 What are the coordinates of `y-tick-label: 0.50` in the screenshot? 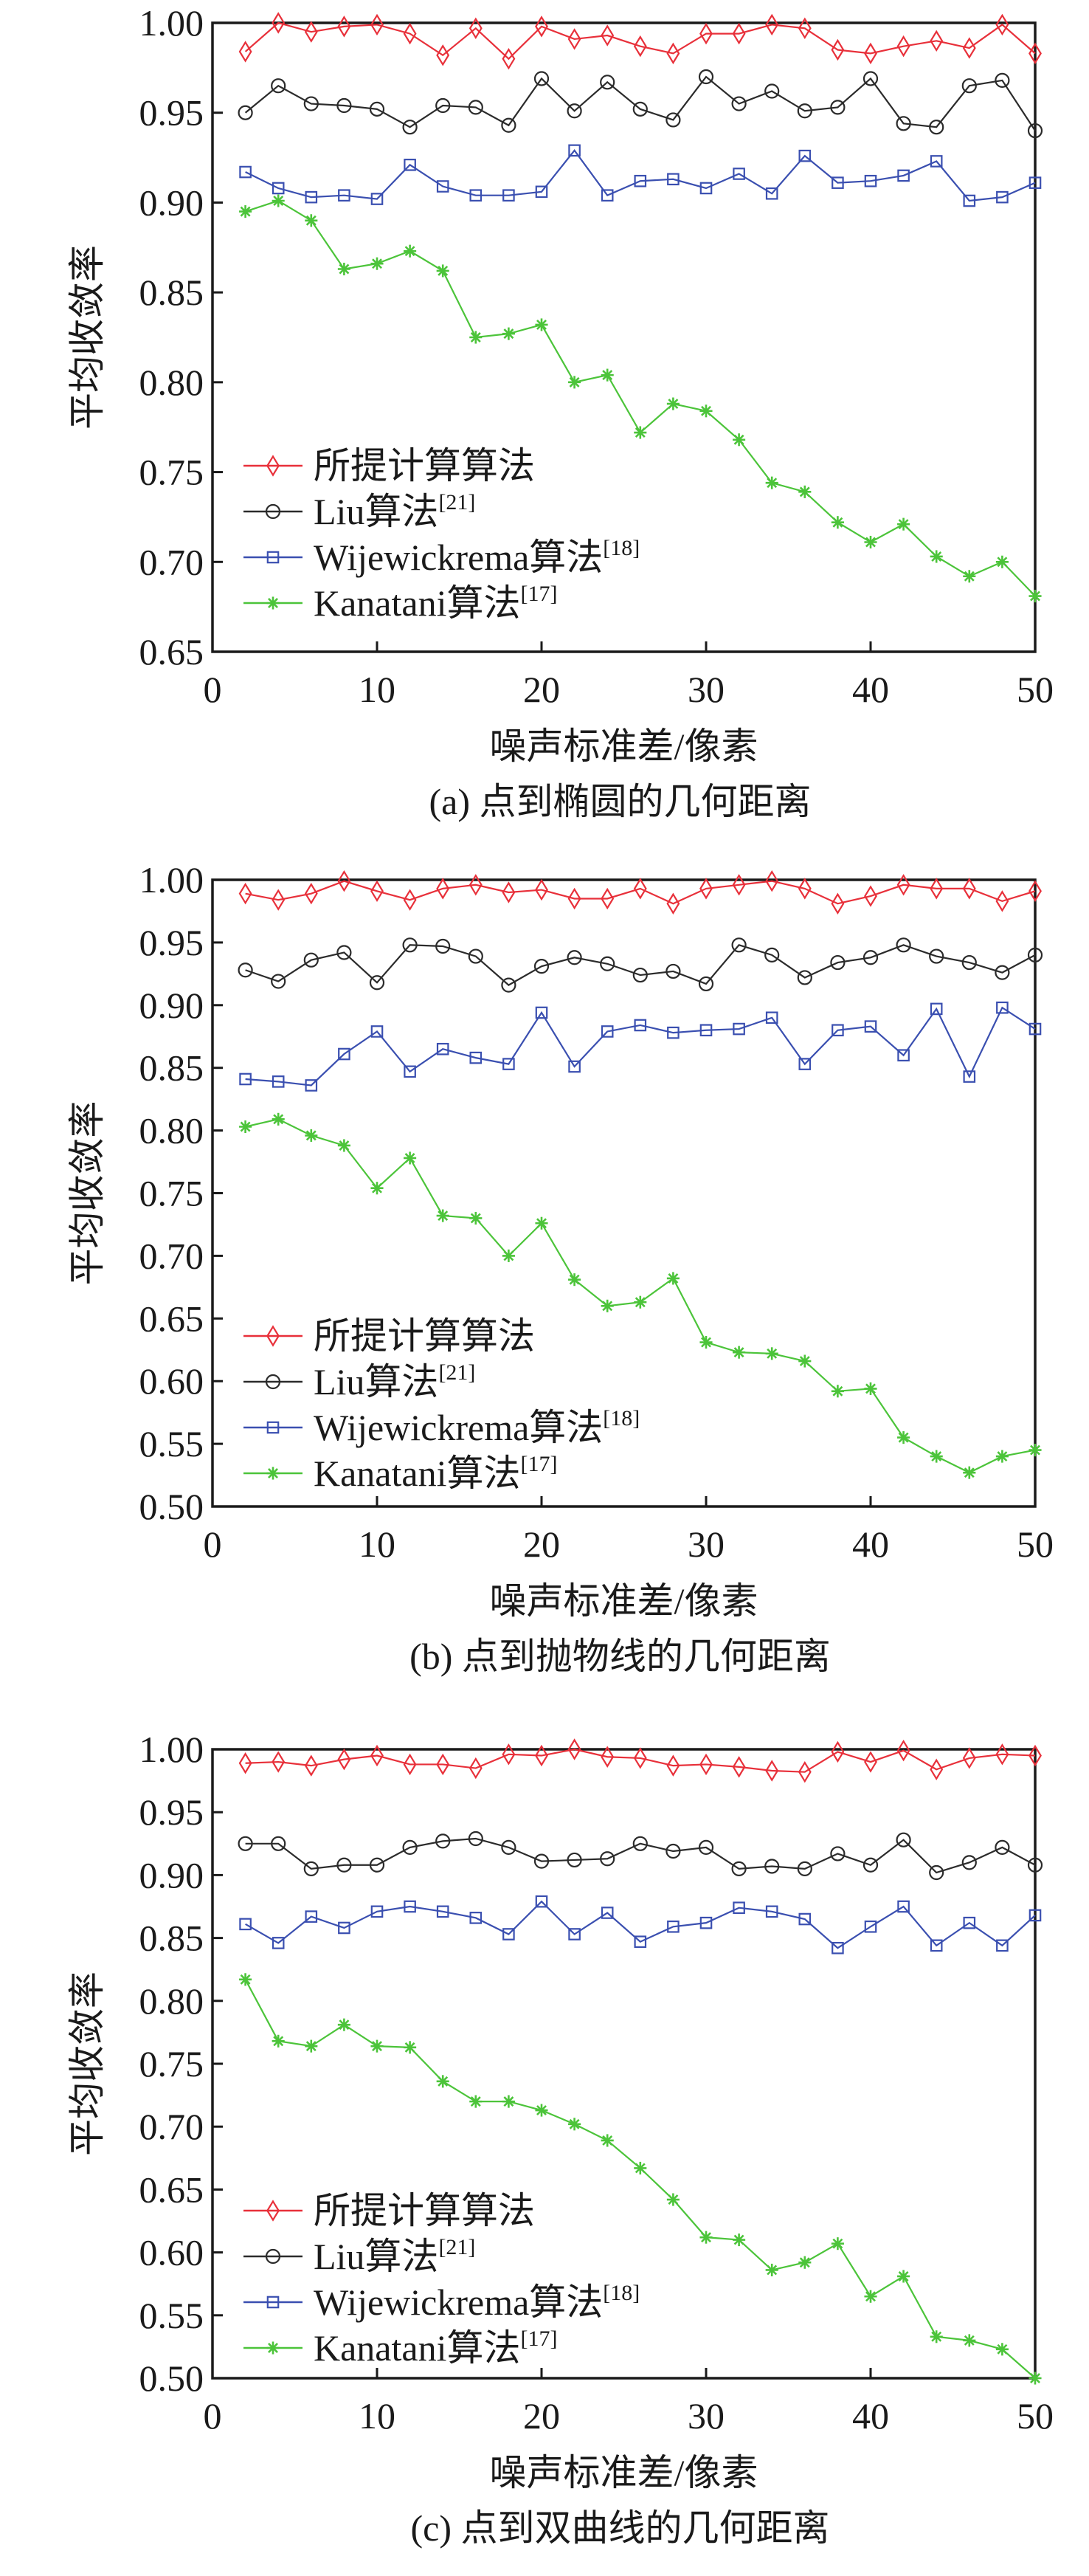 It's located at (171, 1506).